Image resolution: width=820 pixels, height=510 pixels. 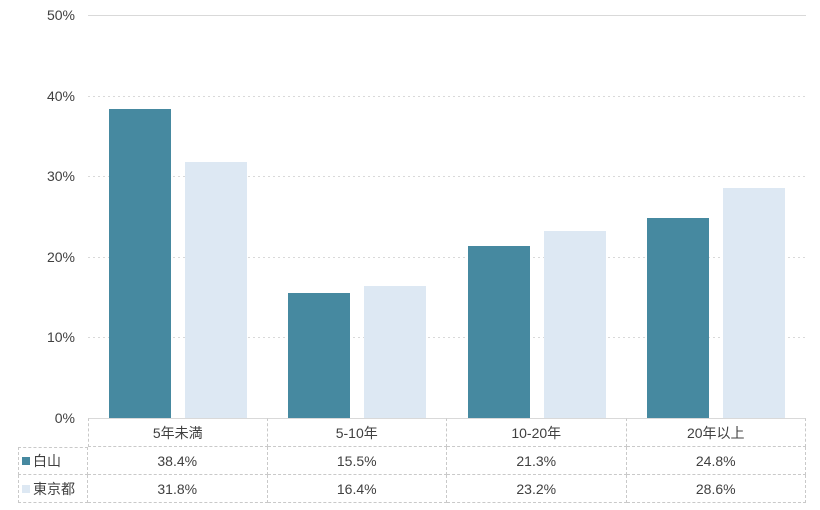 I want to click on legend-cell-東京都: 東京都, so click(x=53, y=489).